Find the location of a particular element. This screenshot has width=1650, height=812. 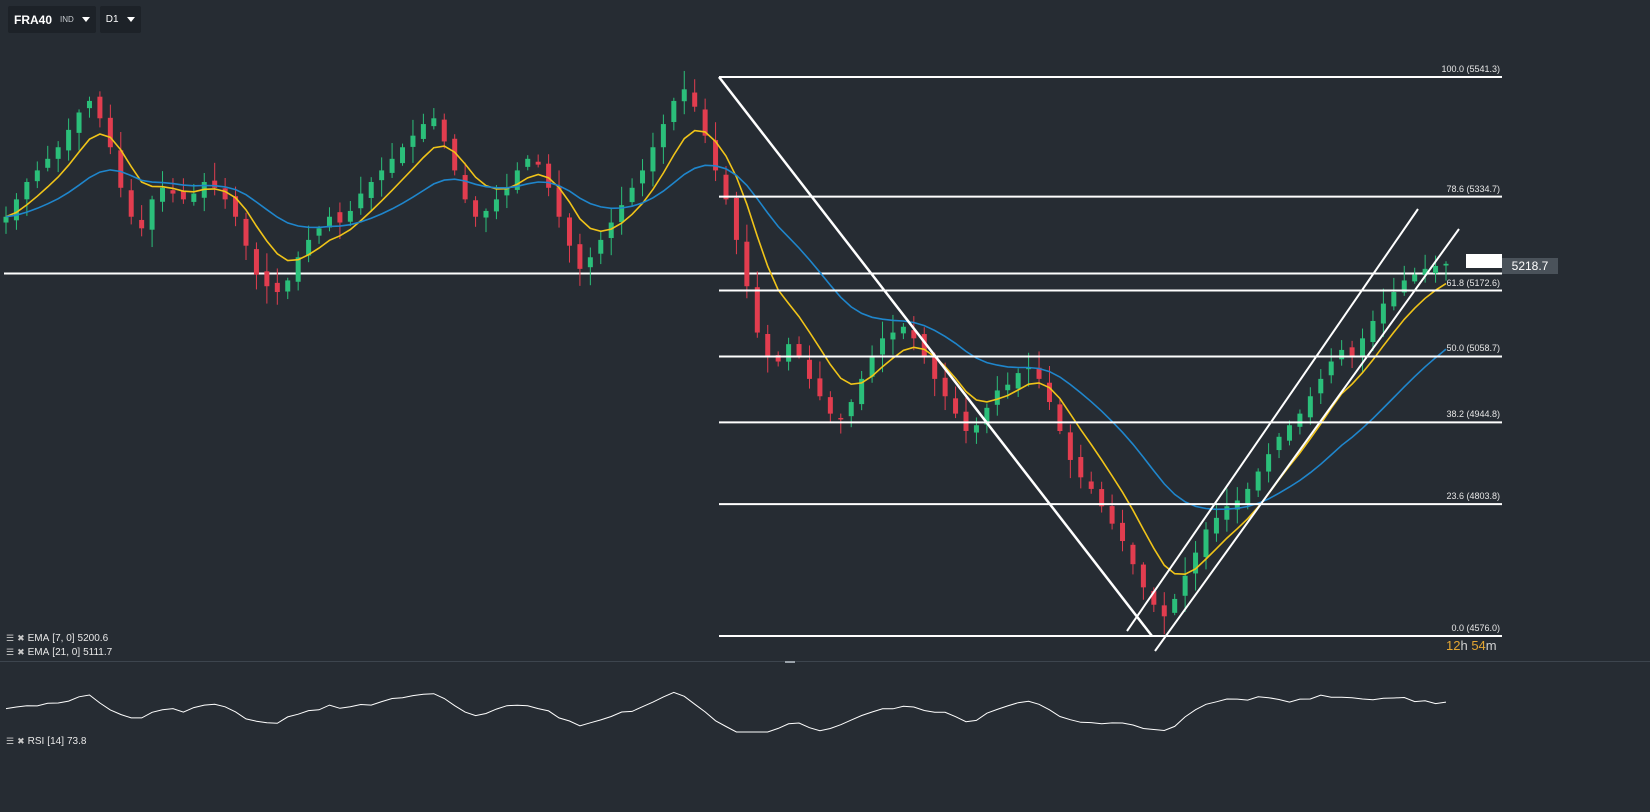

fib-level-label: 50.0 (5058.7) is located at coordinates (1473, 348).